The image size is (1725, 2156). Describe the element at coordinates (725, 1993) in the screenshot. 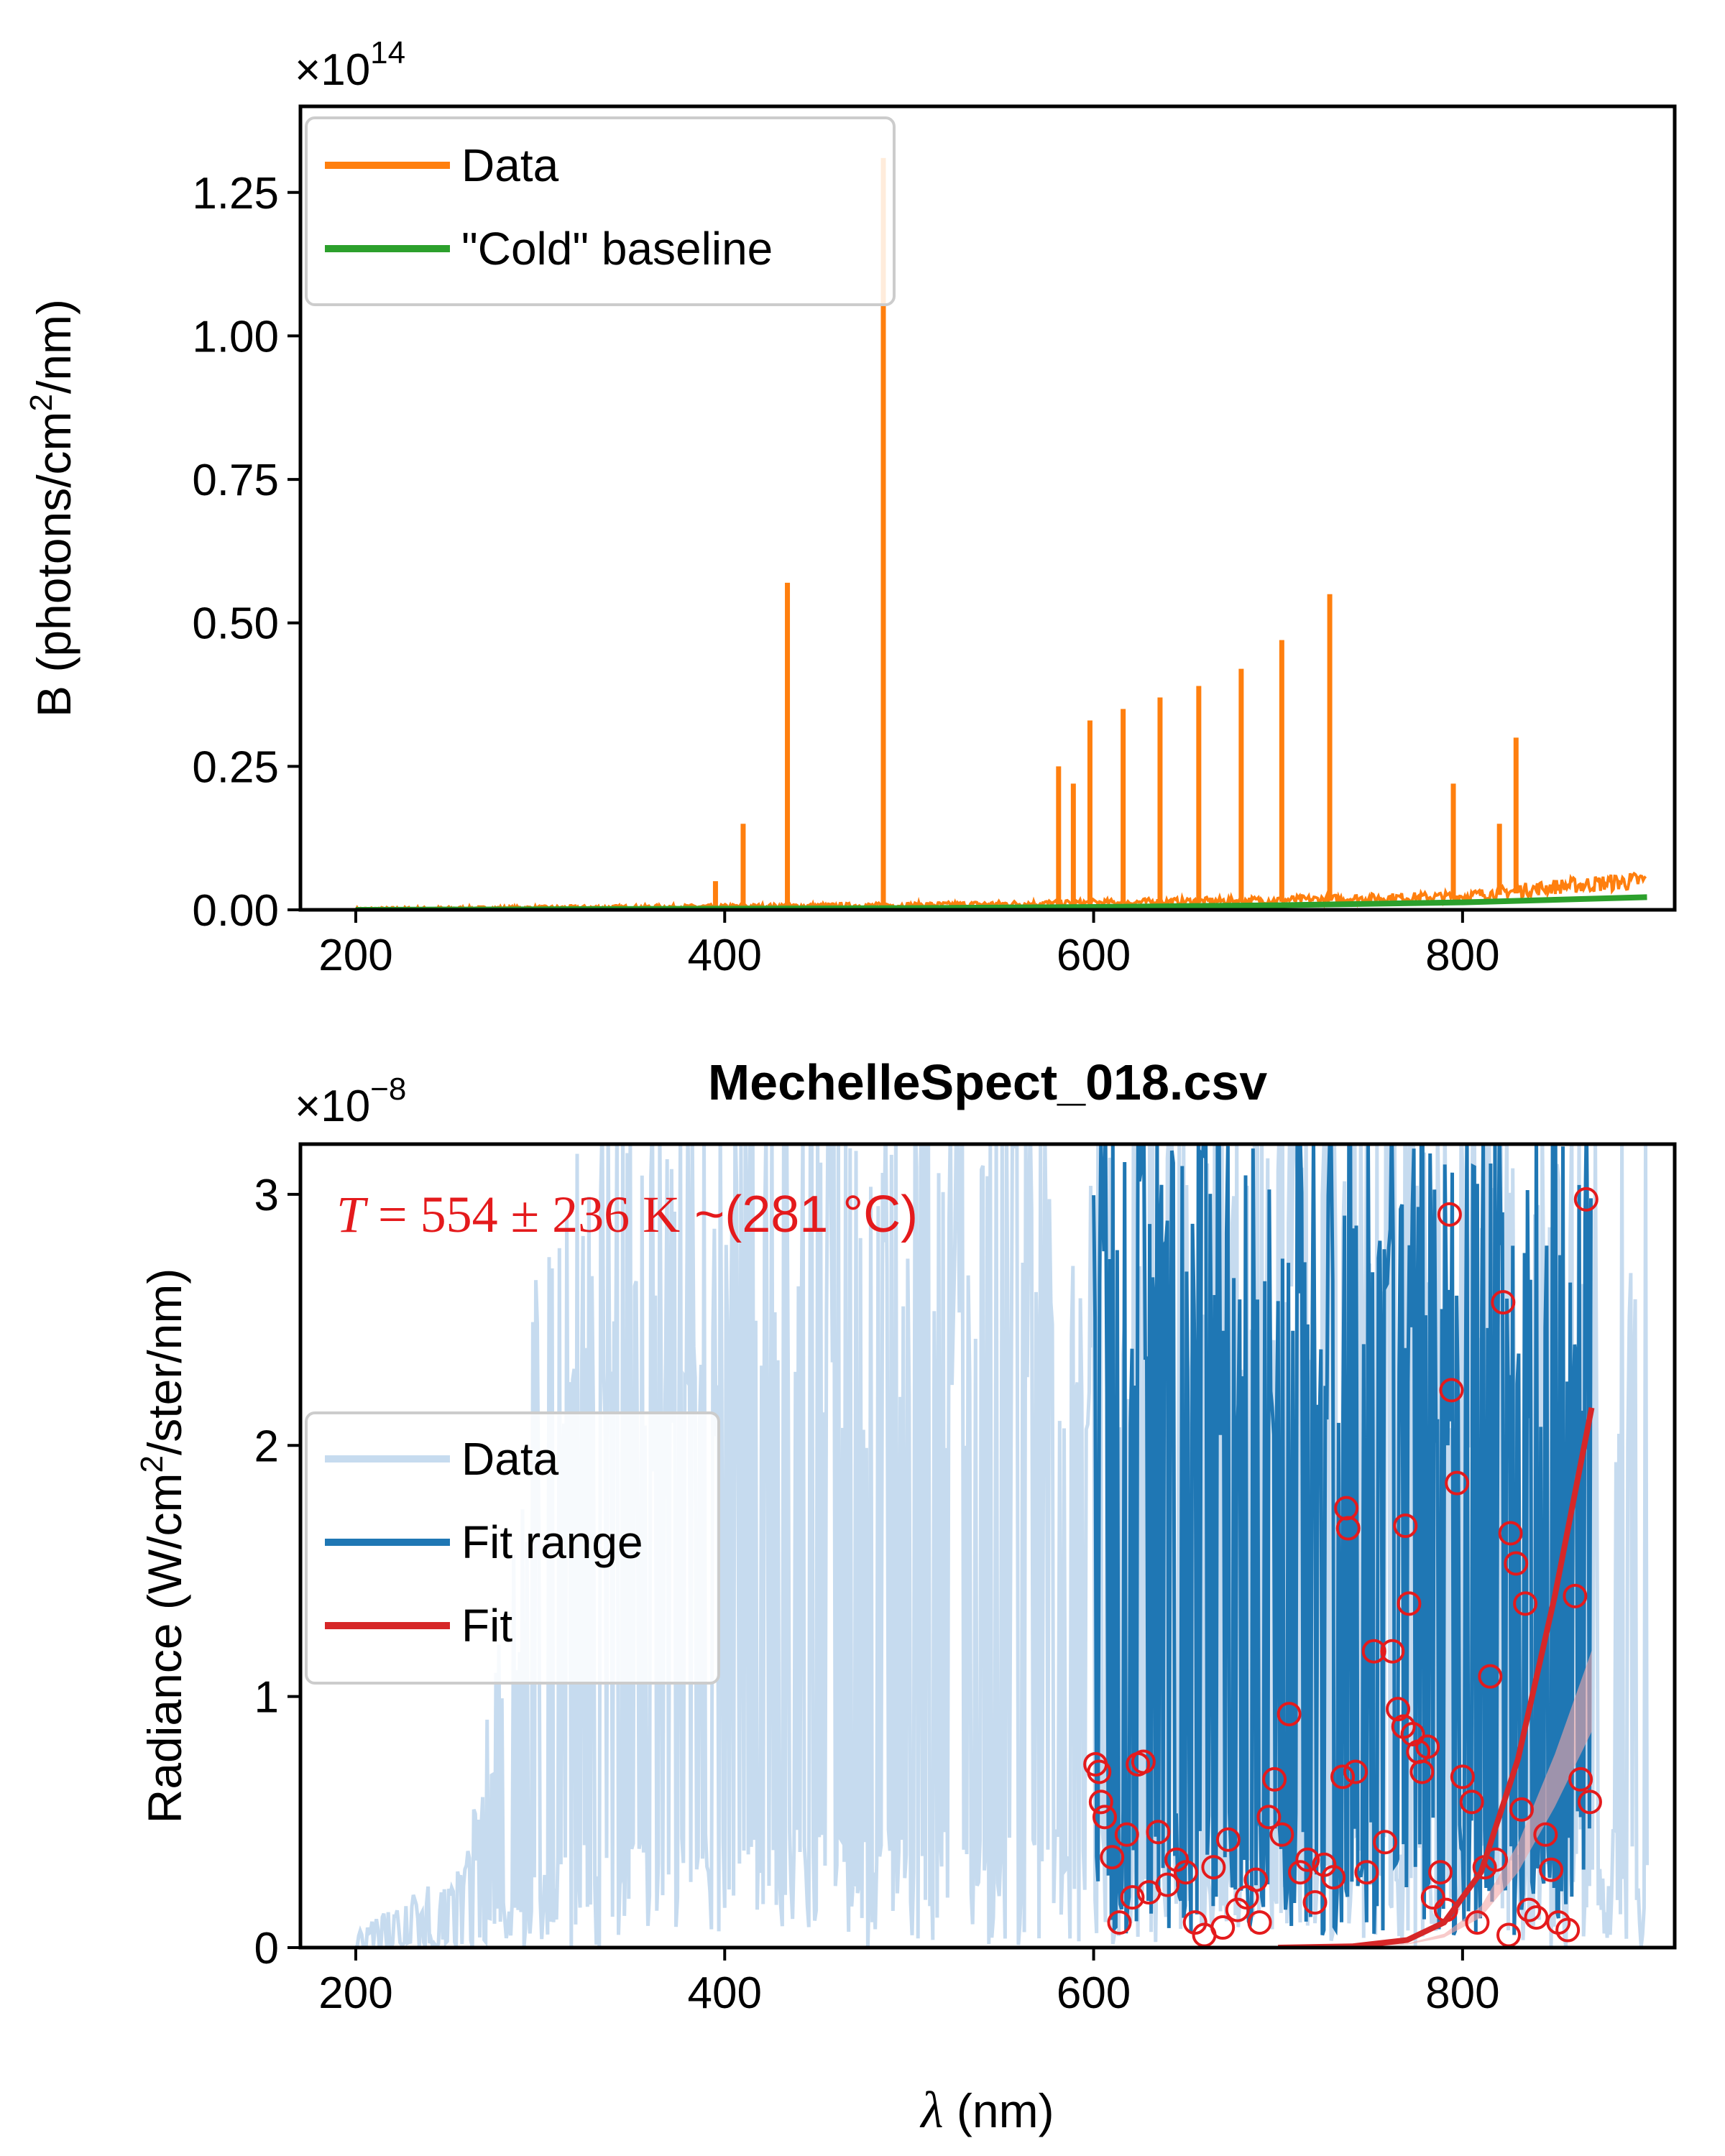

I see `bottom-x-tick-label: 400` at that location.